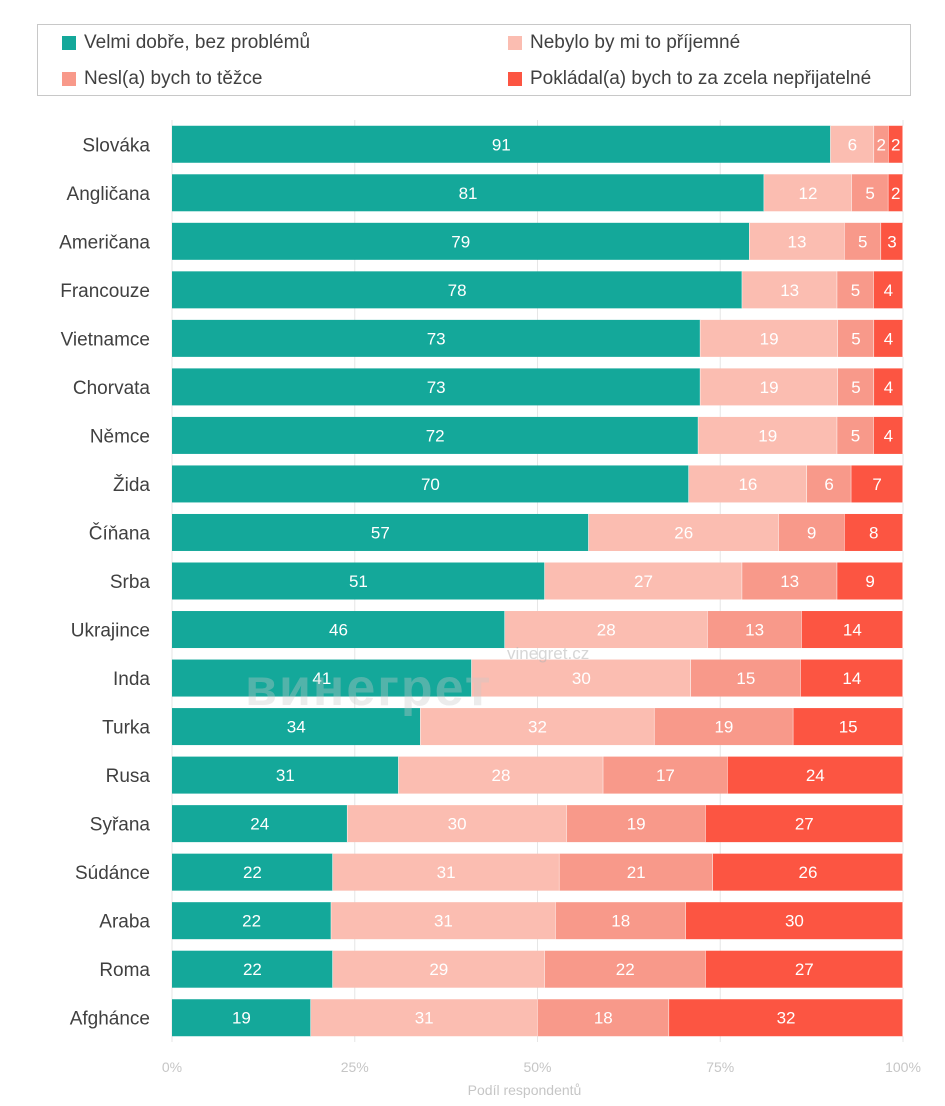 This screenshot has width=945, height=1106. What do you see at coordinates (296, 727) in the screenshot?
I see `data-label: 34` at bounding box center [296, 727].